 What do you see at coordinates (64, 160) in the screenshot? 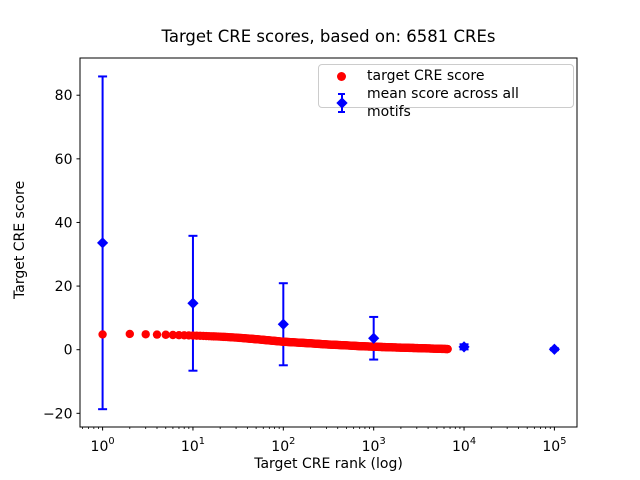
I see `y-tick-label: 60` at bounding box center [64, 160].